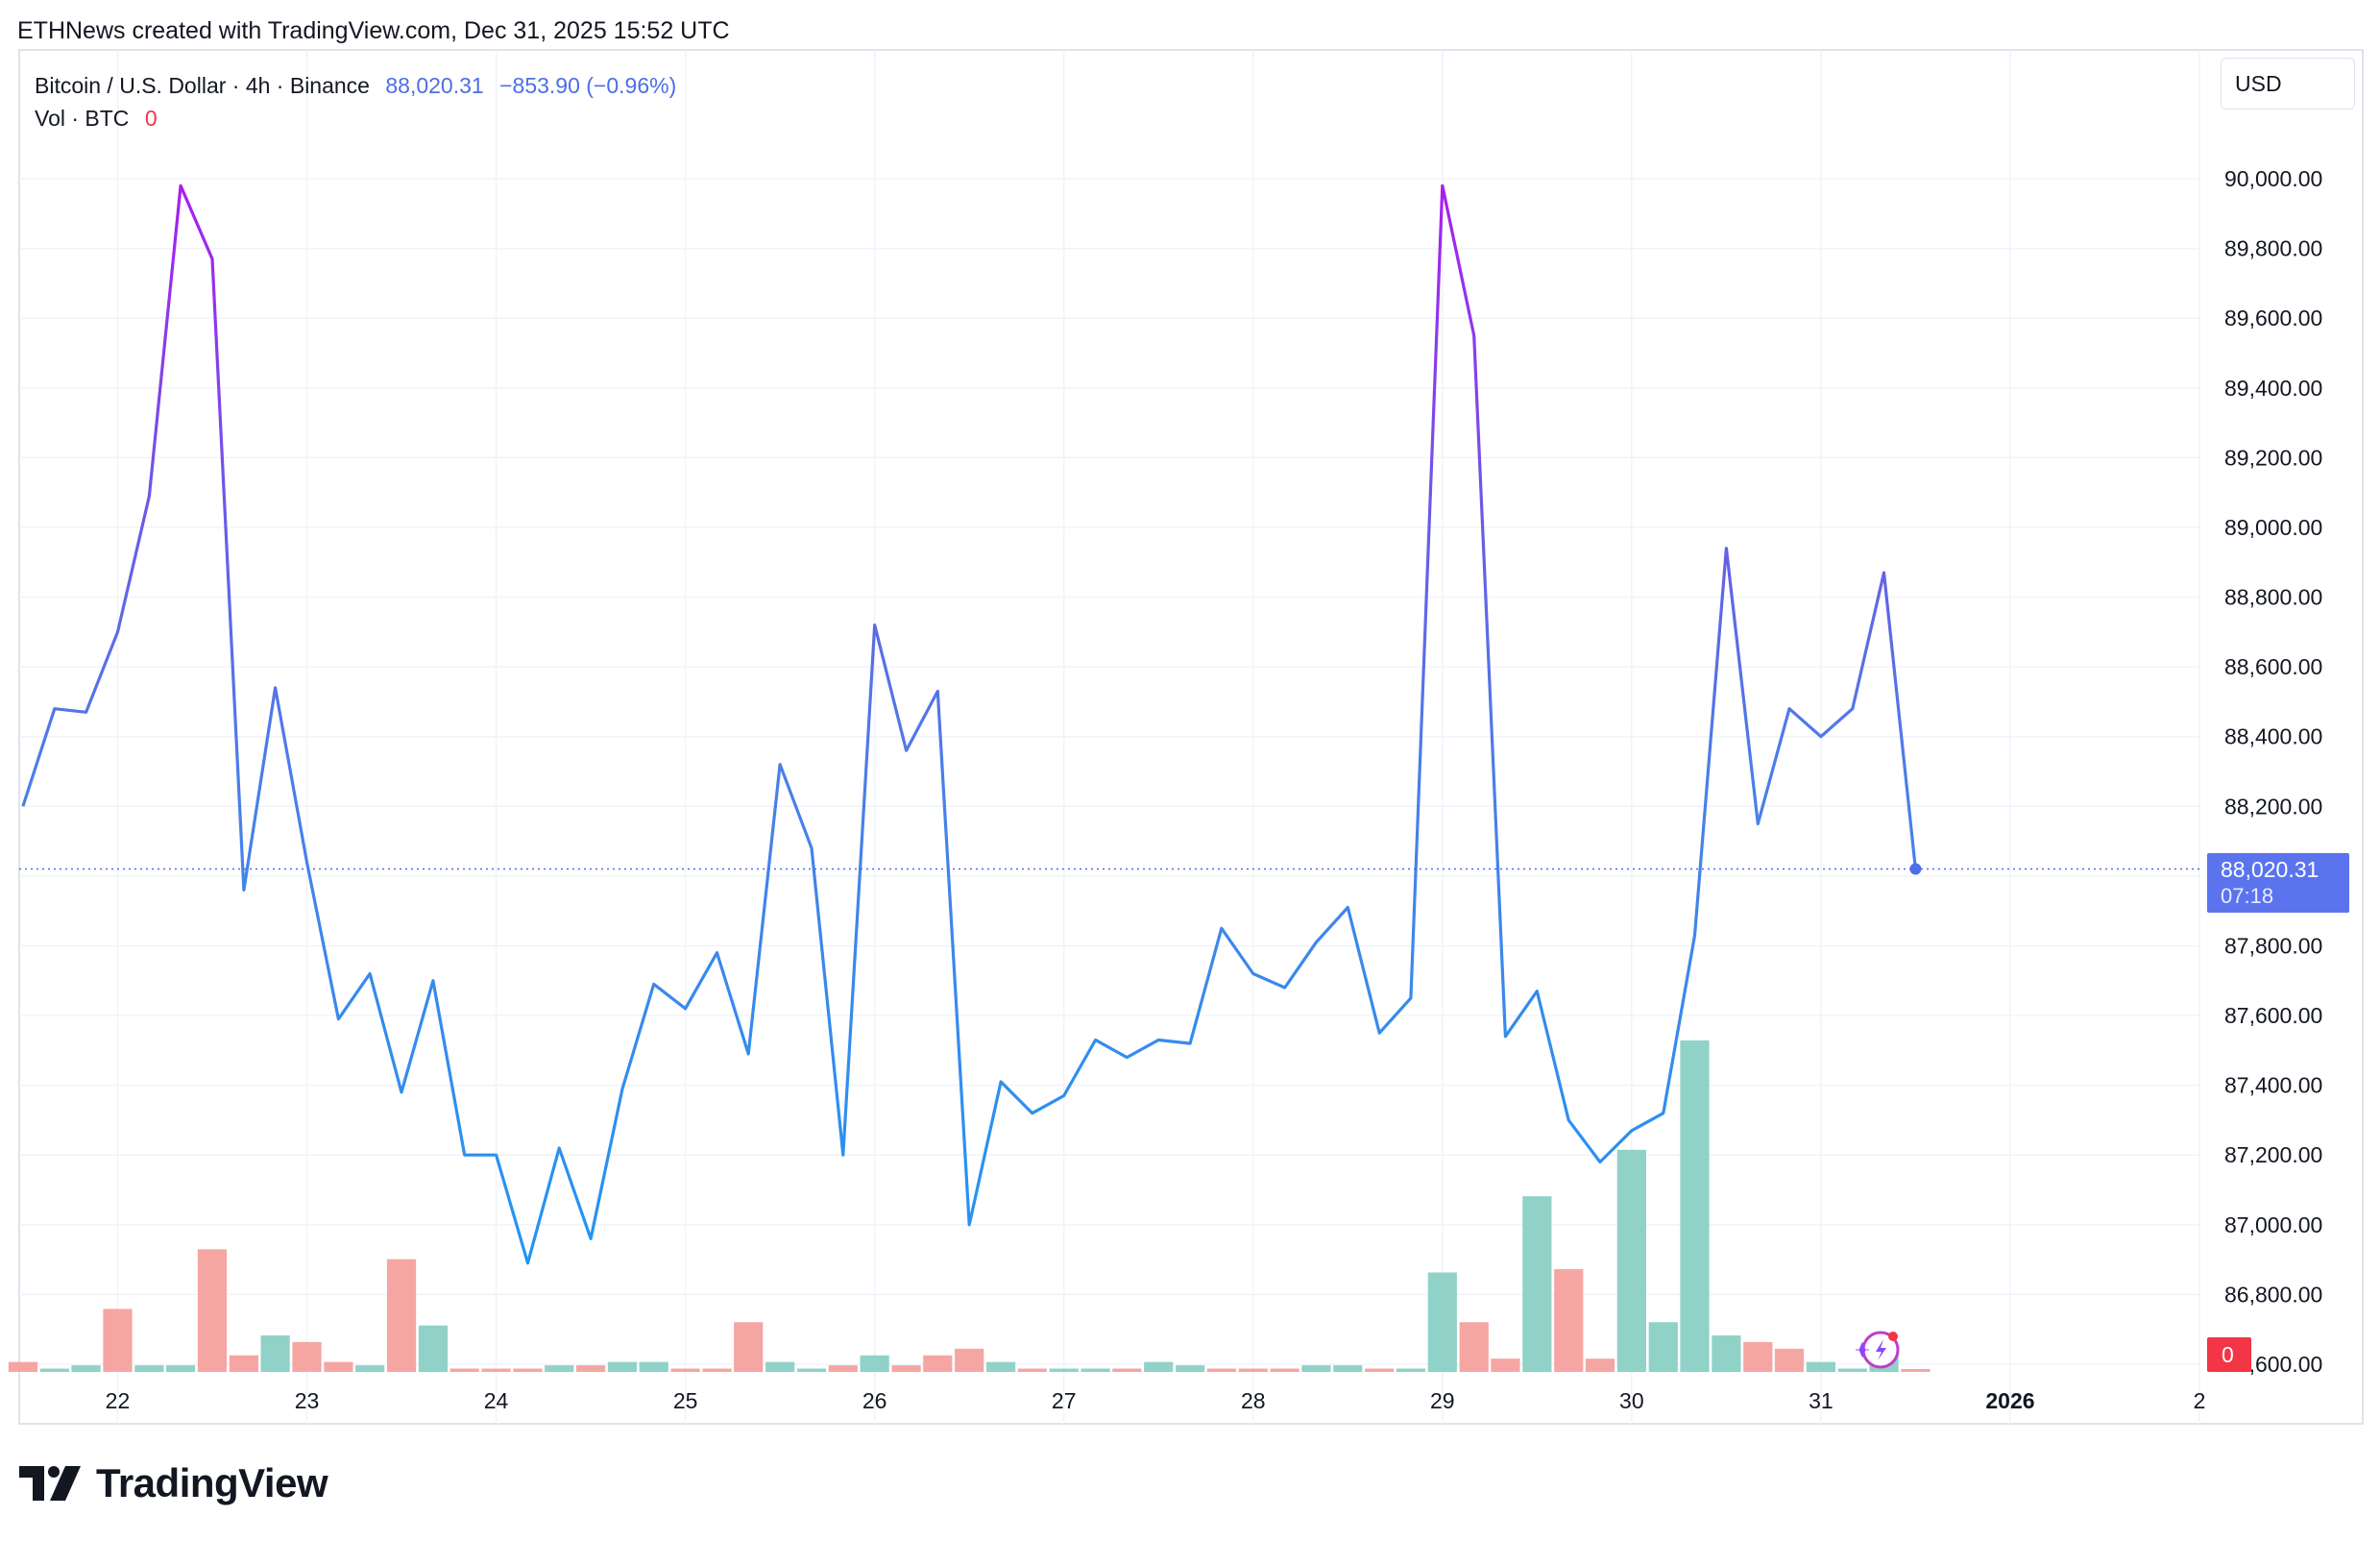  Describe the element at coordinates (2278, 883) in the screenshot. I see `last-price-tag: 88,020.31 07:18` at that location.